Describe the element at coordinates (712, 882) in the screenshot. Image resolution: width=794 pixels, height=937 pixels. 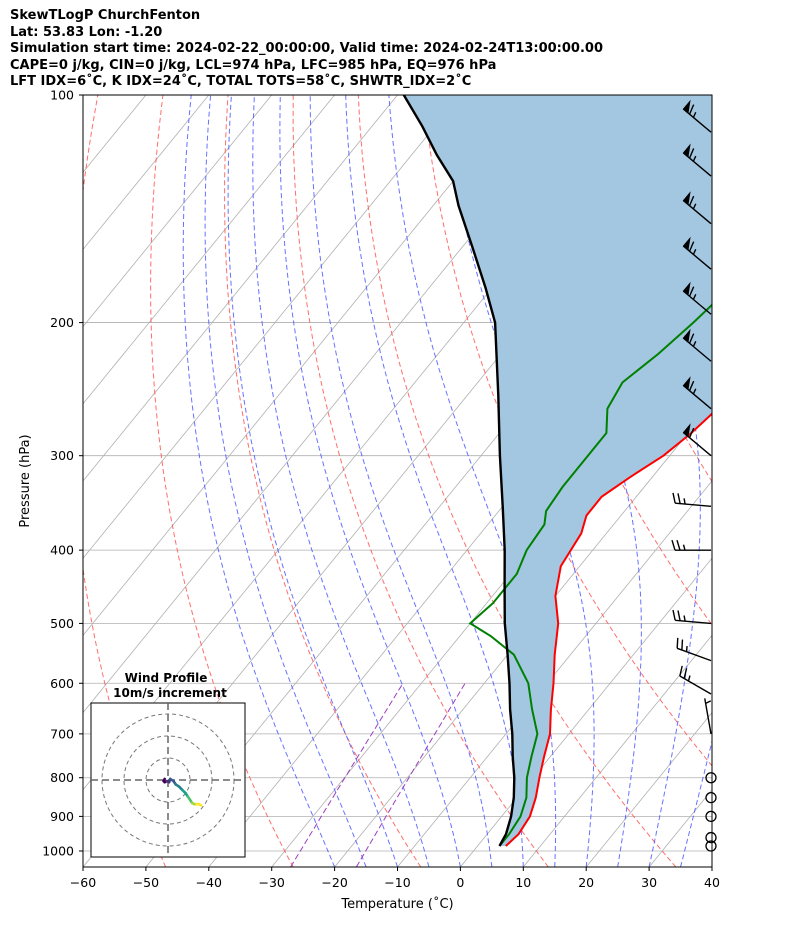
I see `x-tick-label: 40` at that location.